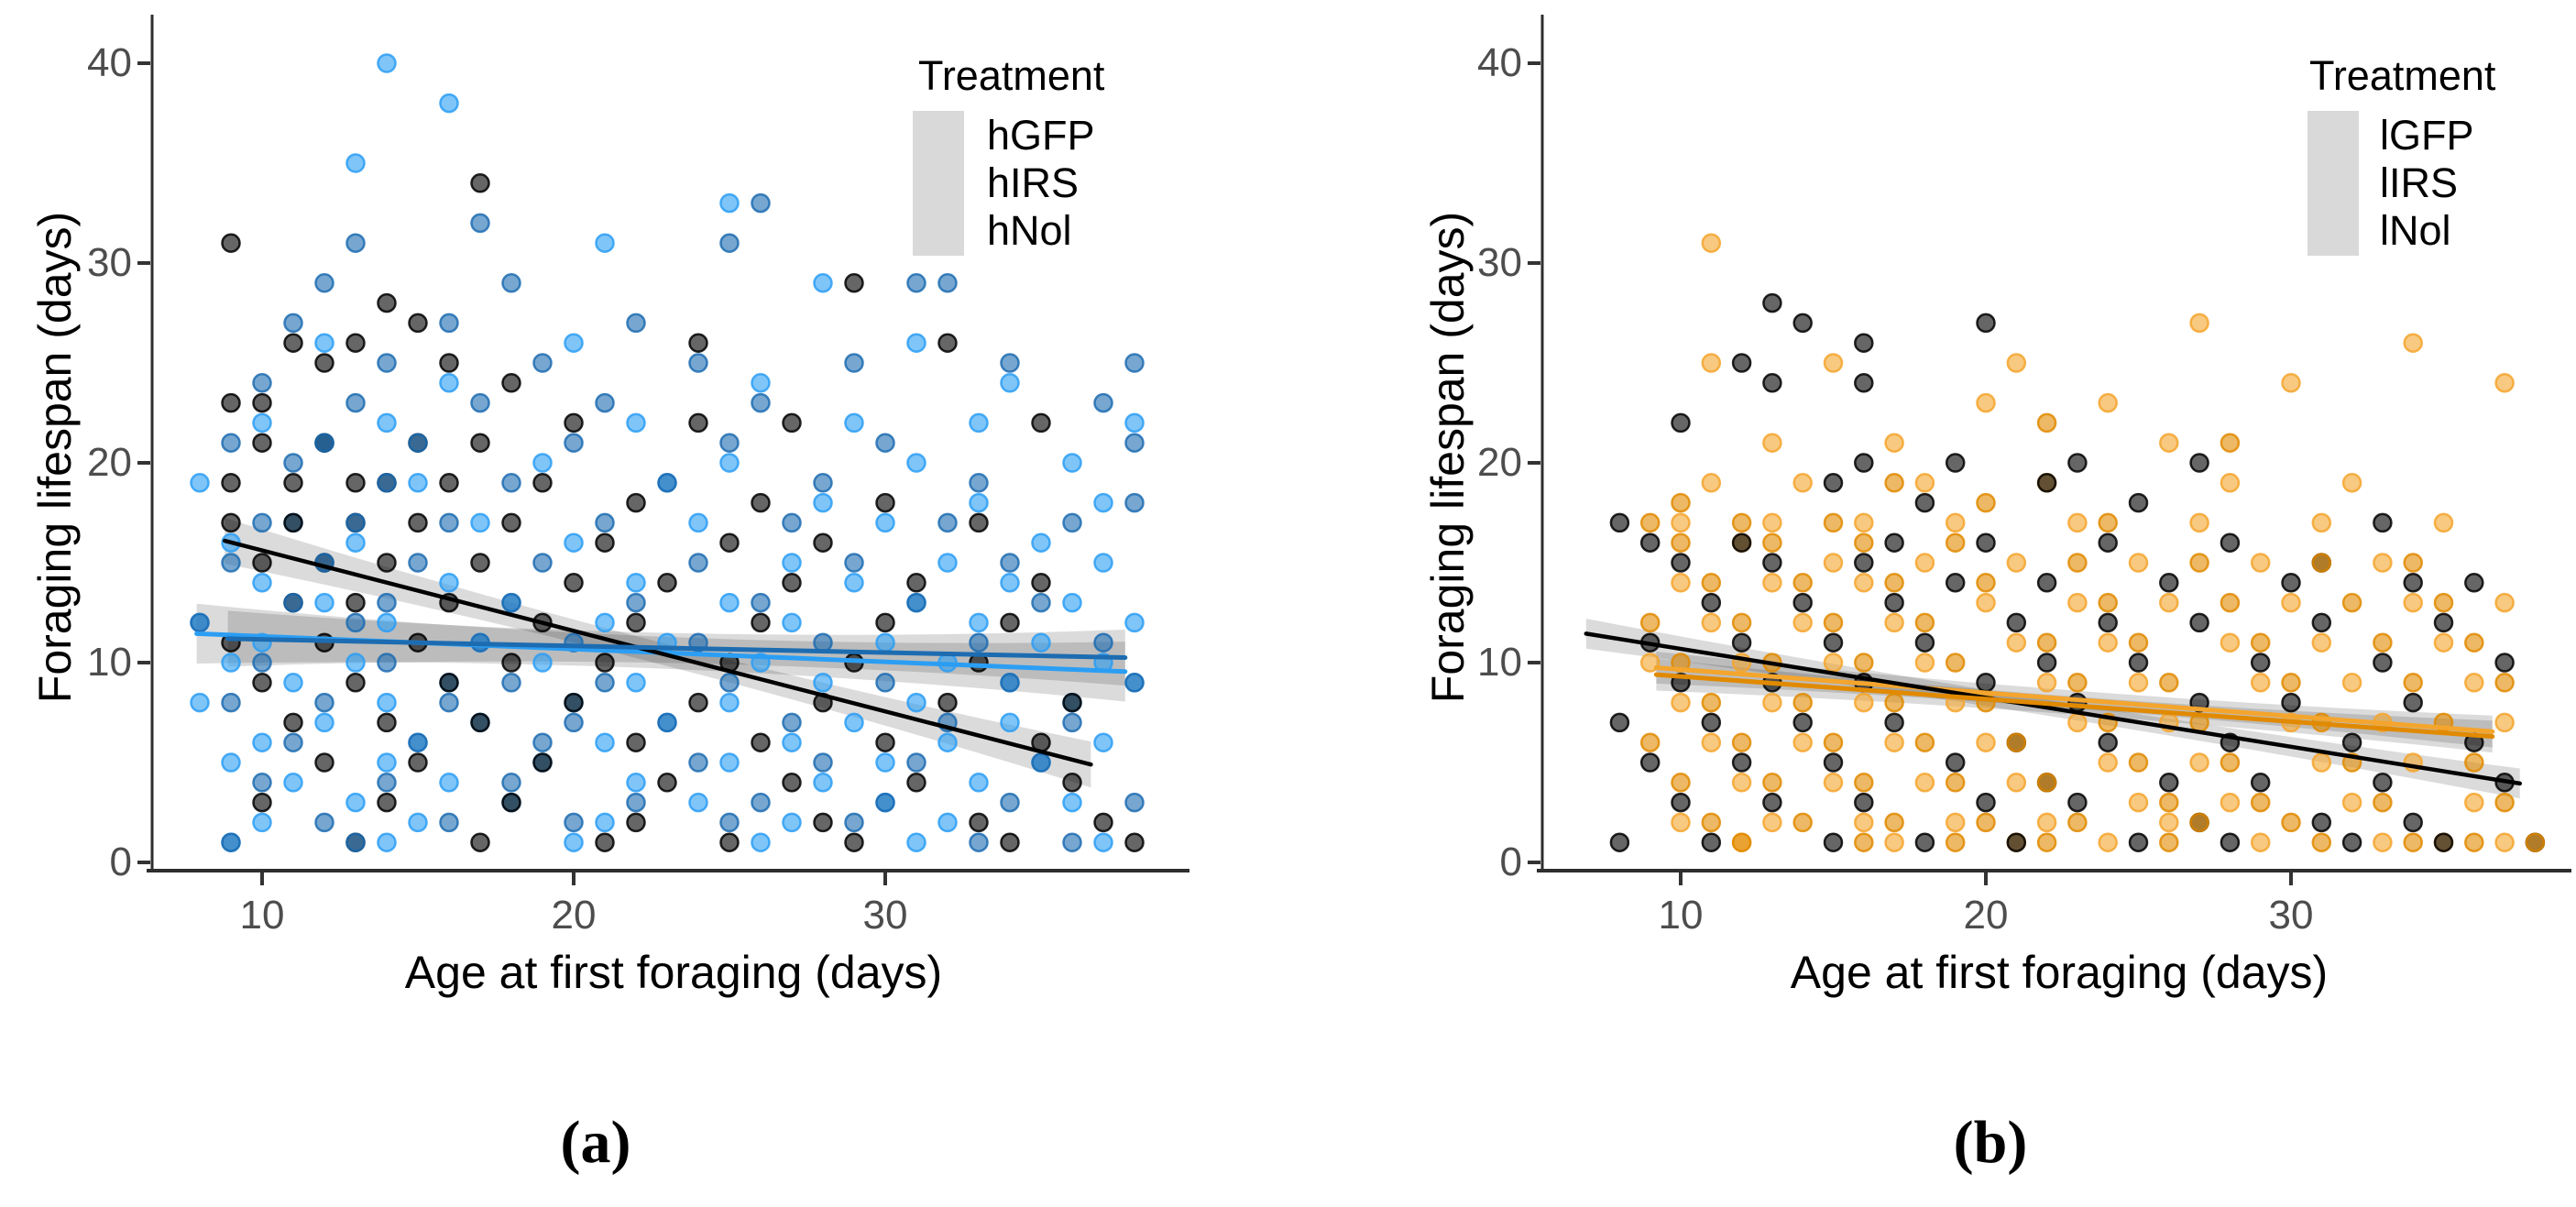 The image size is (2576, 1207). I want to click on y-tick-label: 0, so click(121, 861).